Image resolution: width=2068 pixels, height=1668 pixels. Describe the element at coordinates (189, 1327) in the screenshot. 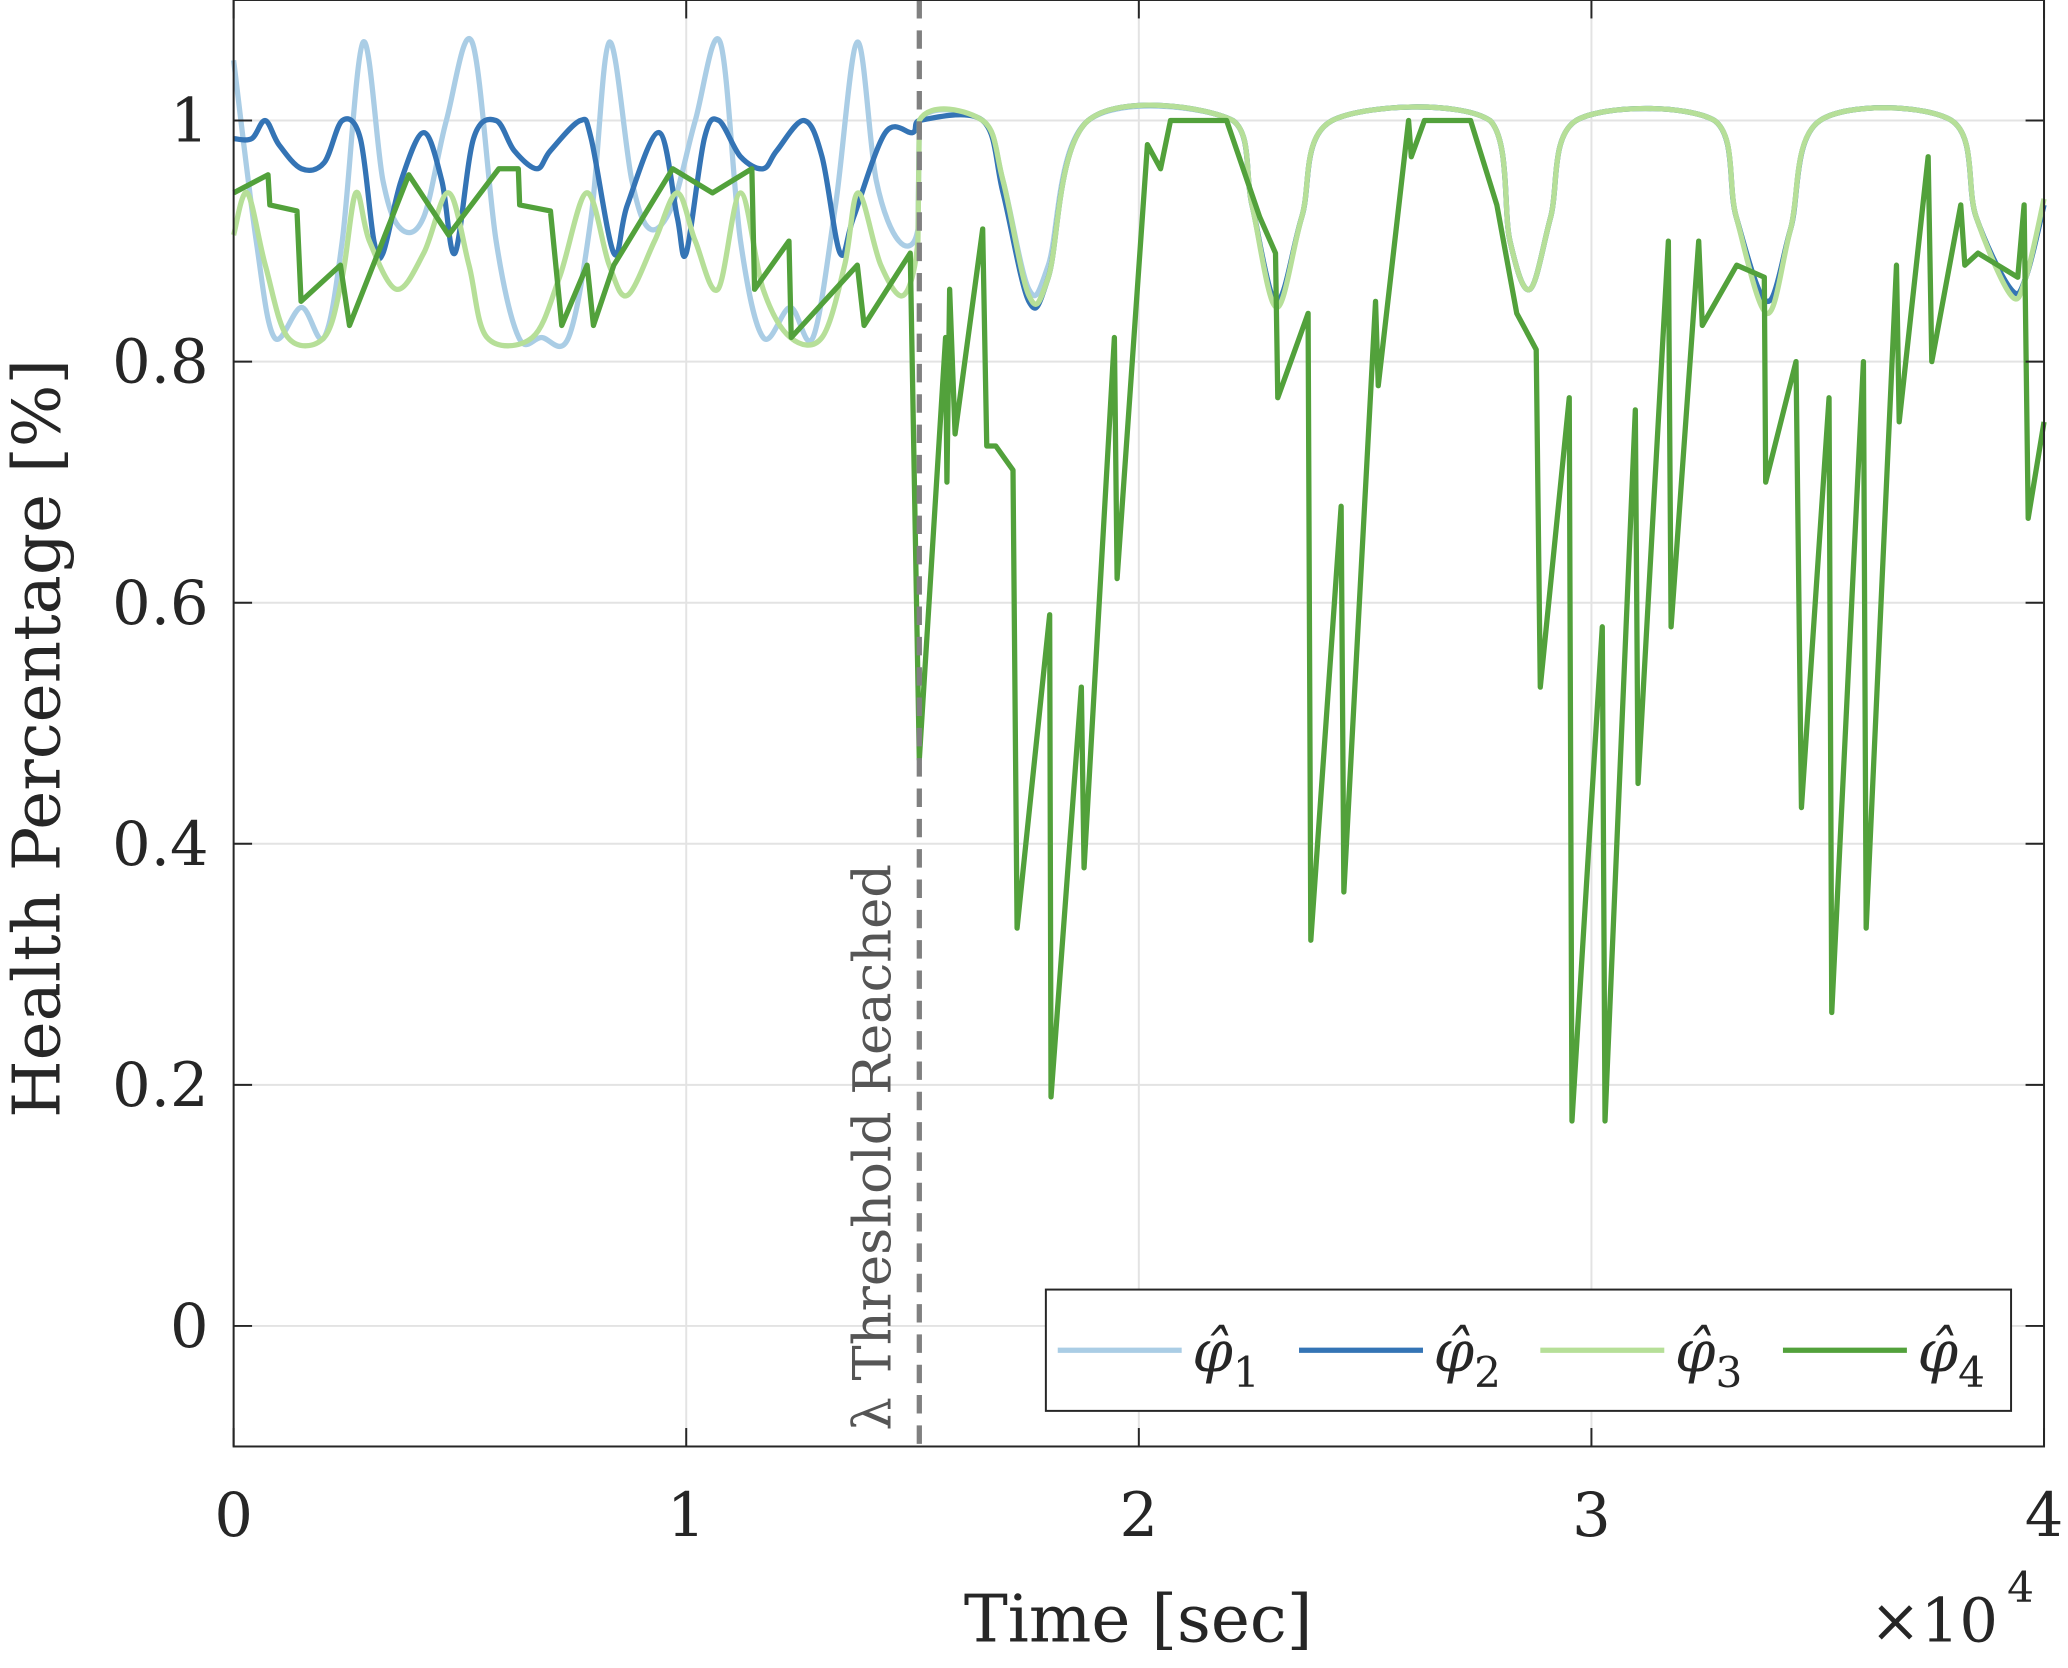

I see `y-tick-label: 0` at that location.